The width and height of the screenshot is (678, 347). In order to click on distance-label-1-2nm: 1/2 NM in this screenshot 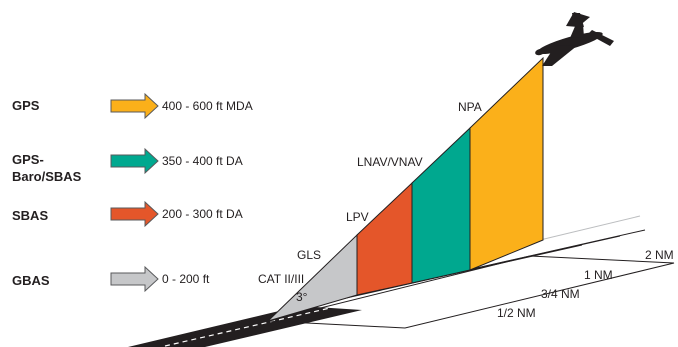, I will do `click(516, 313)`.